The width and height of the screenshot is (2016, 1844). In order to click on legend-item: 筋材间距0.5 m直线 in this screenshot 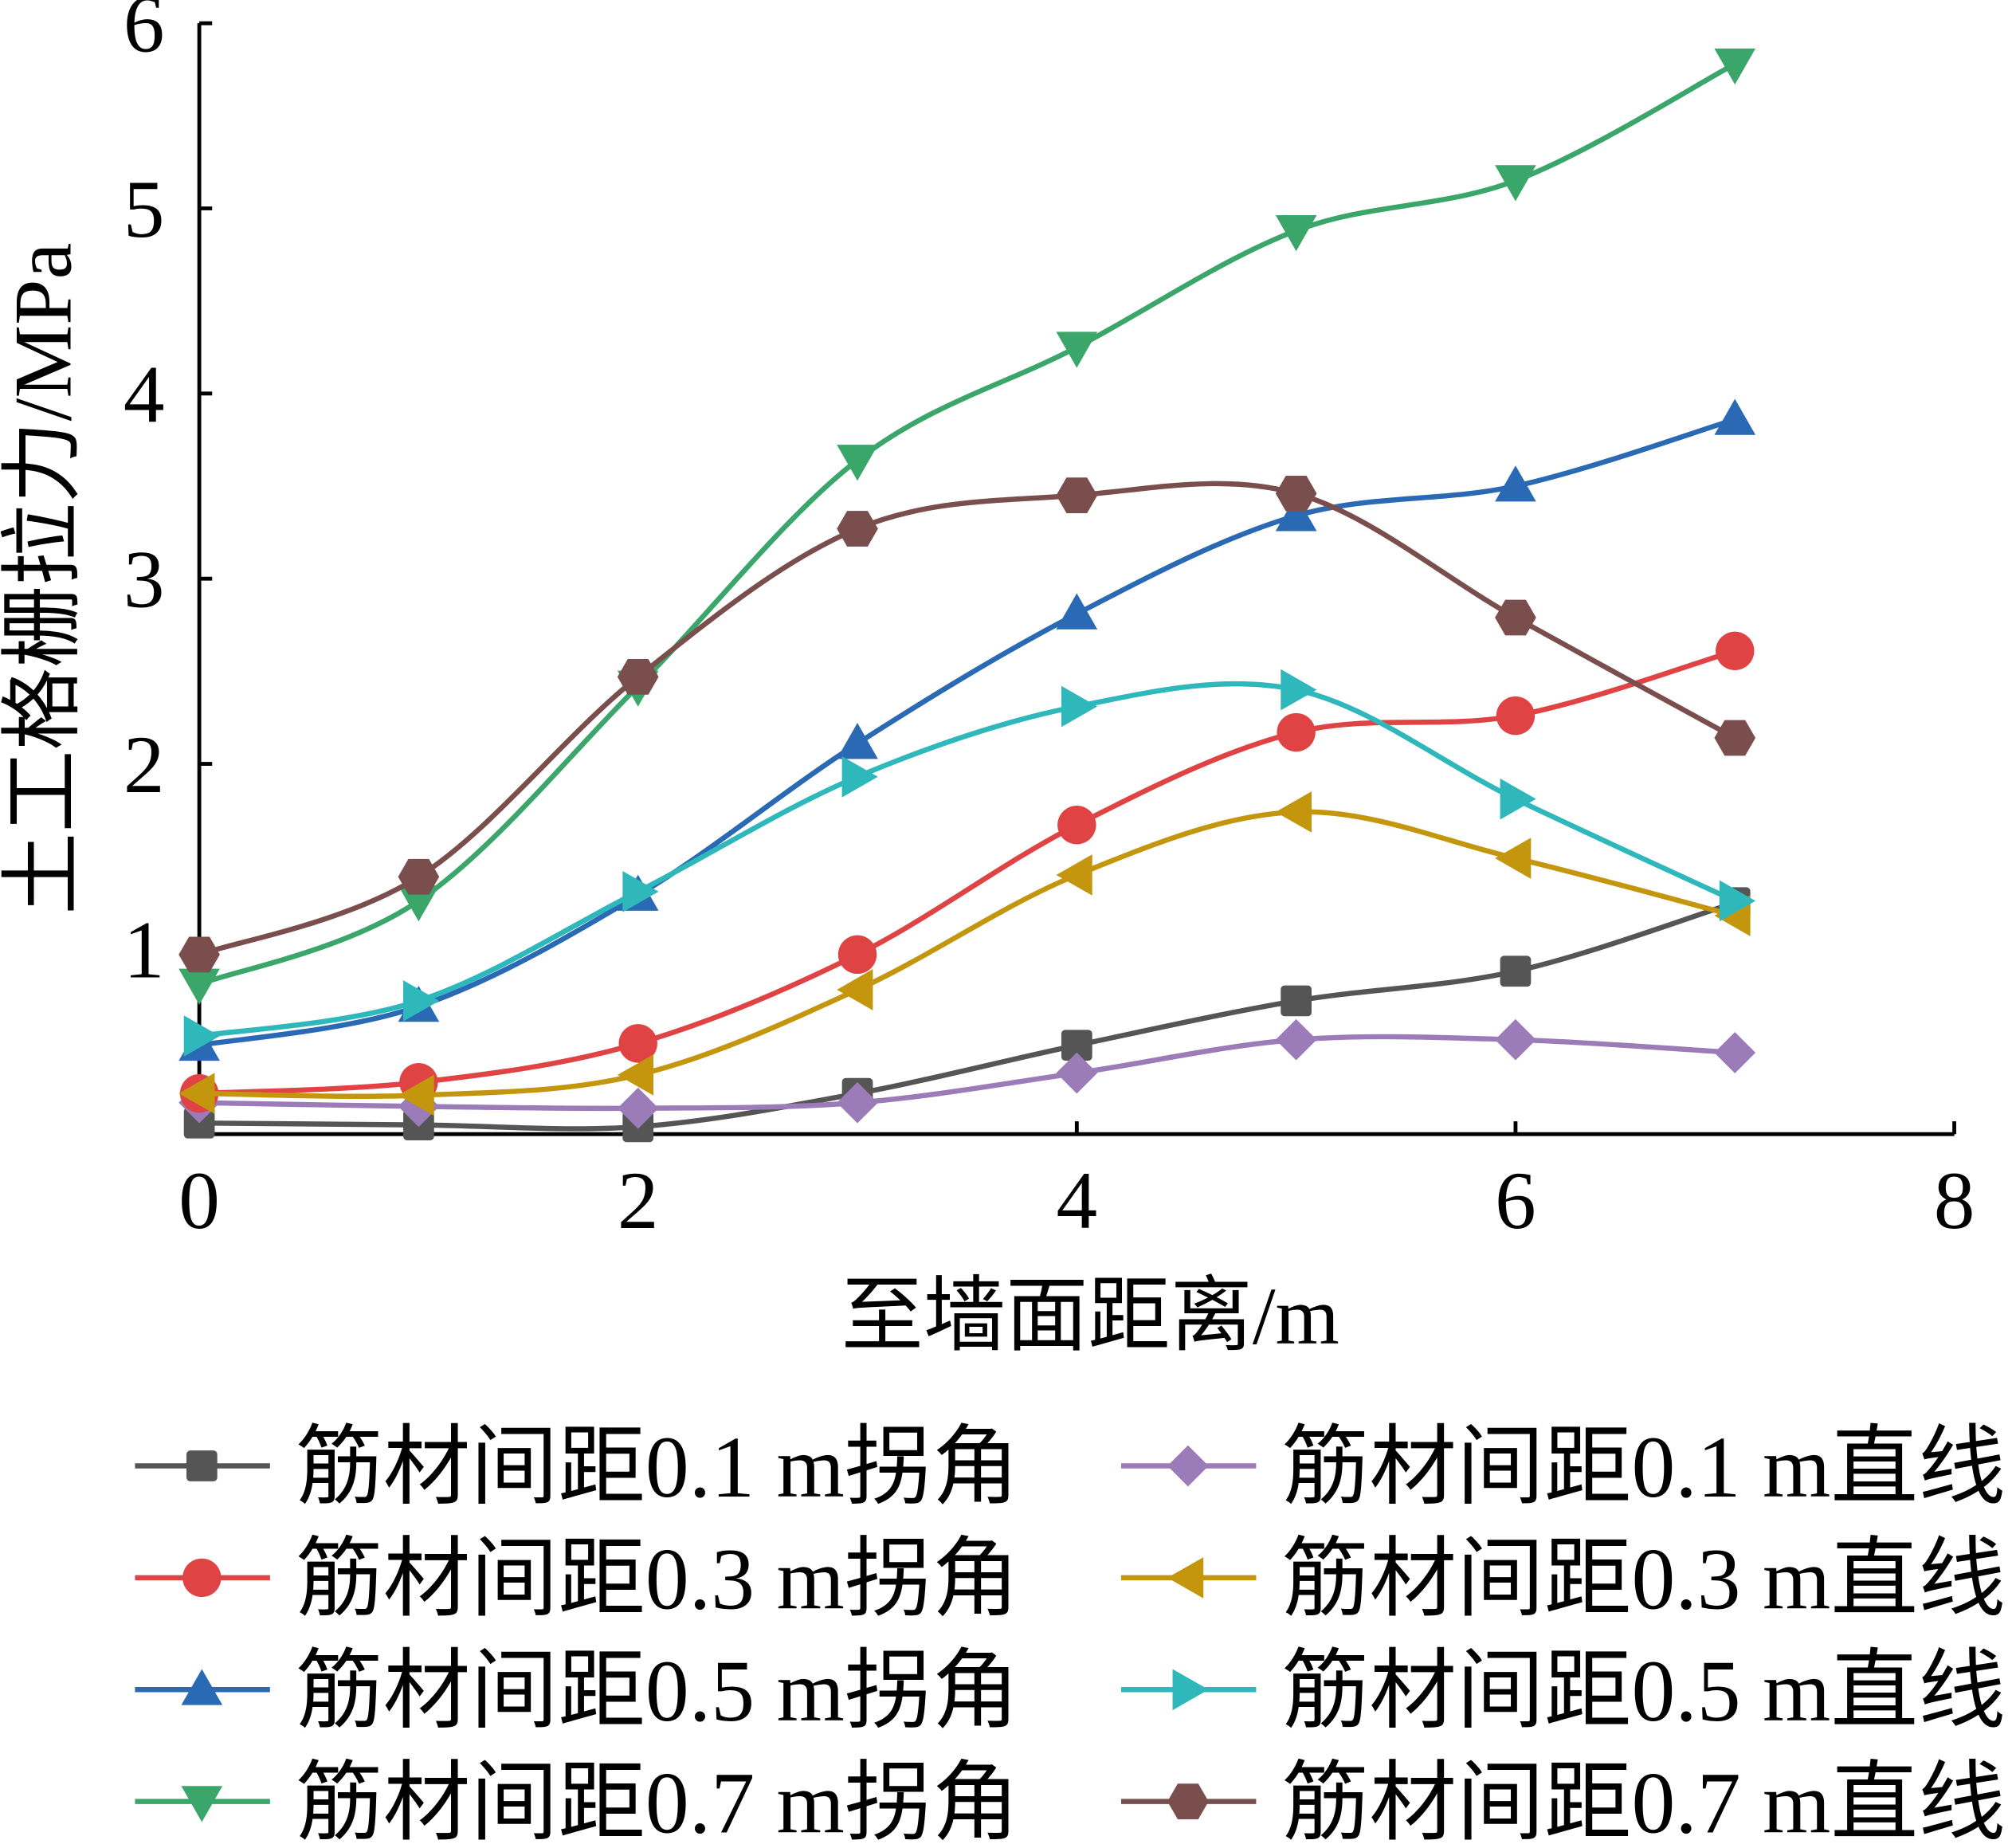, I will do `click(1563, 1691)`.